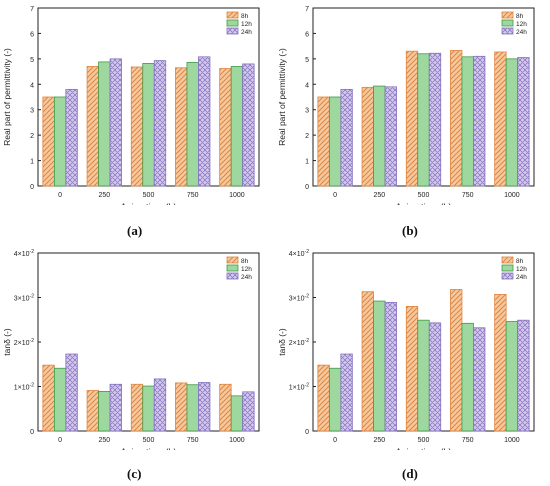  Describe the element at coordinates (307, 162) in the screenshot. I see `y-tick-label: 1` at that location.